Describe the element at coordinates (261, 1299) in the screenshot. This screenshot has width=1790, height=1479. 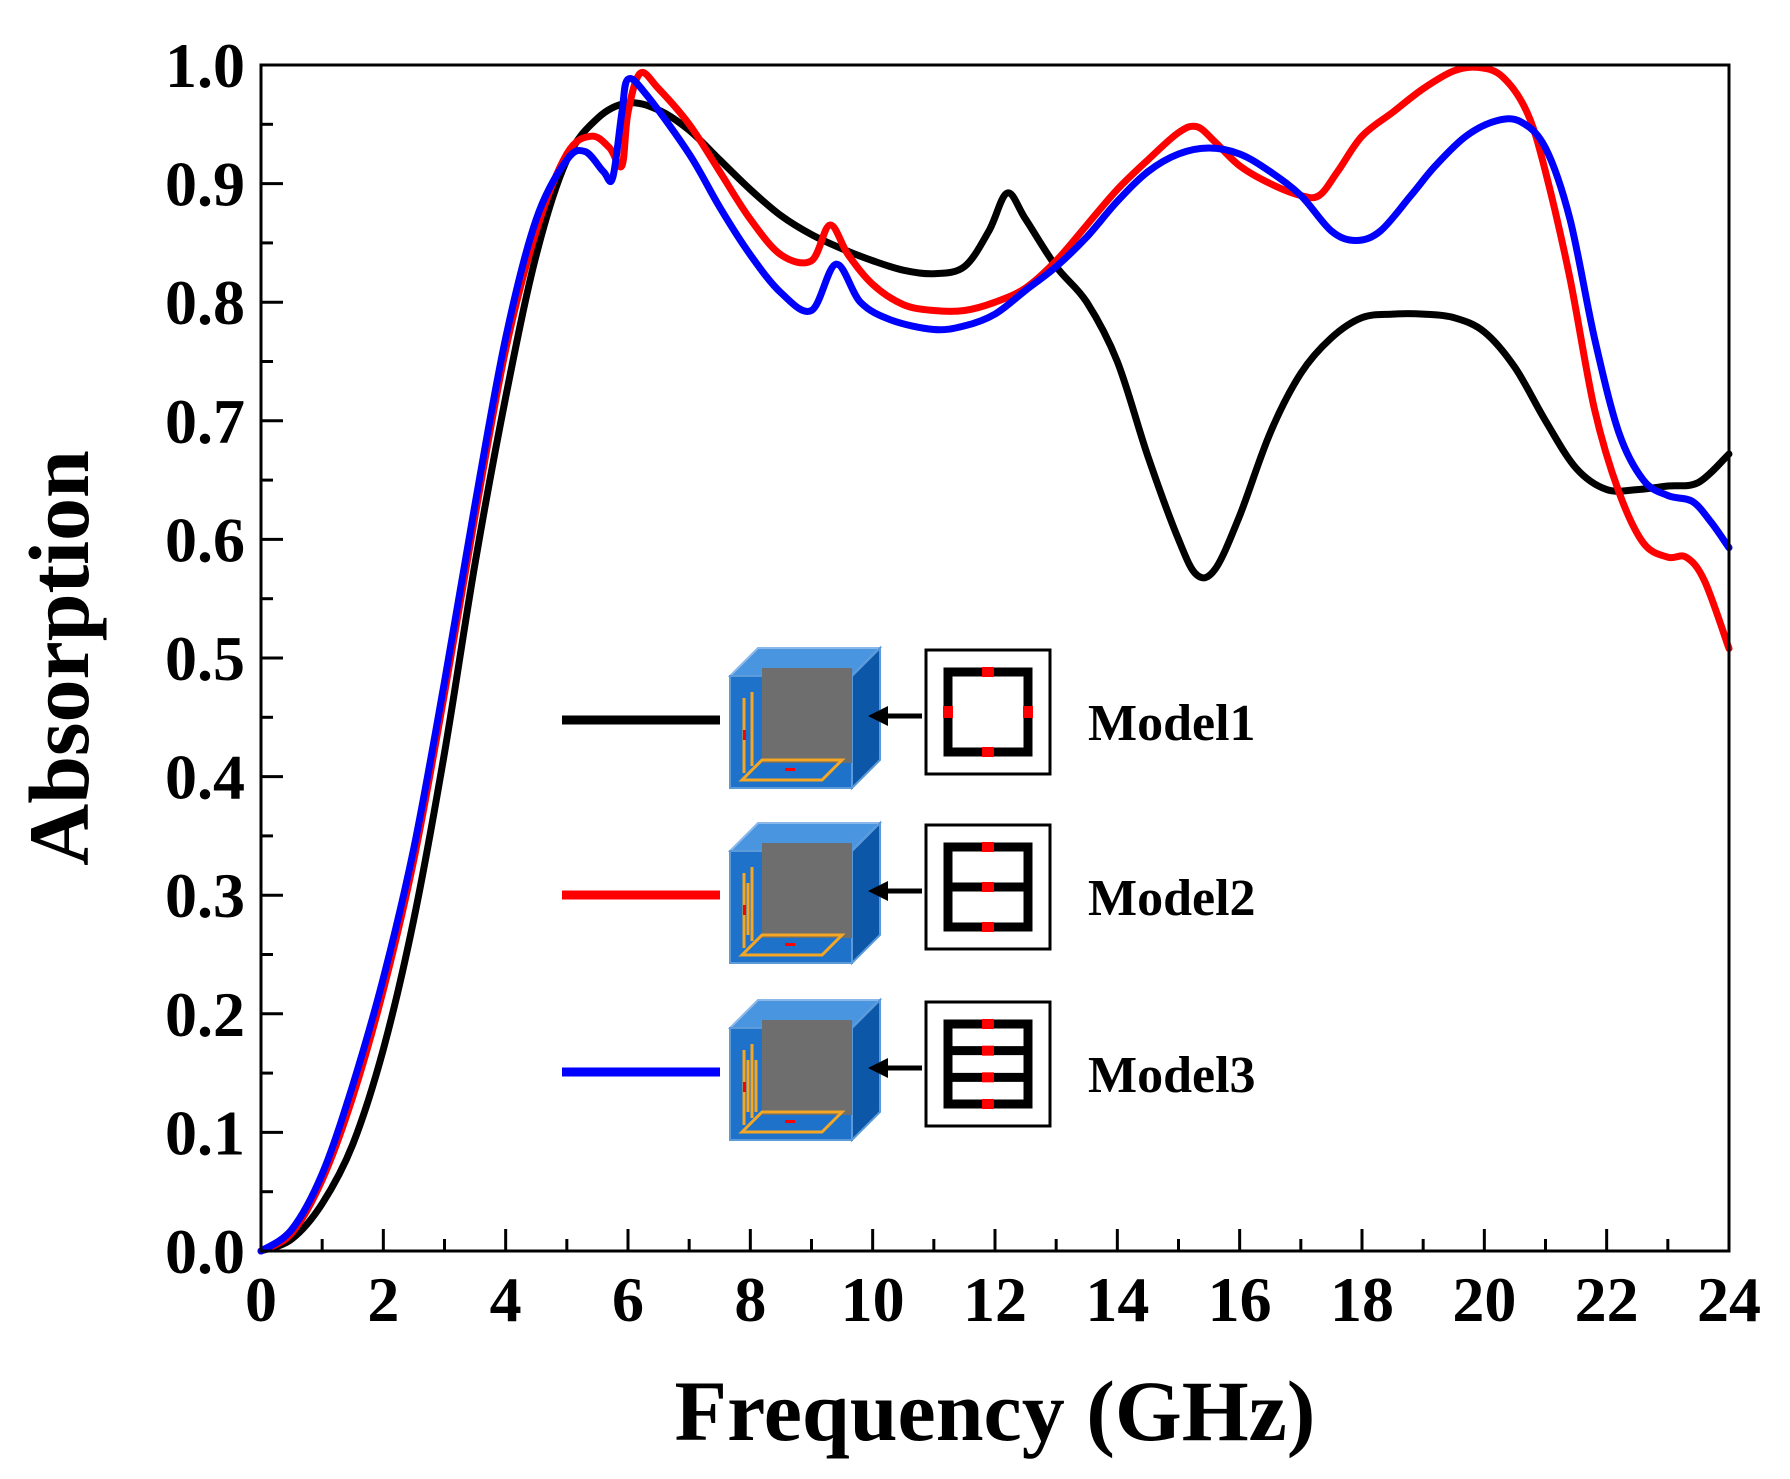
I see `x-tick-label: 0` at that location.